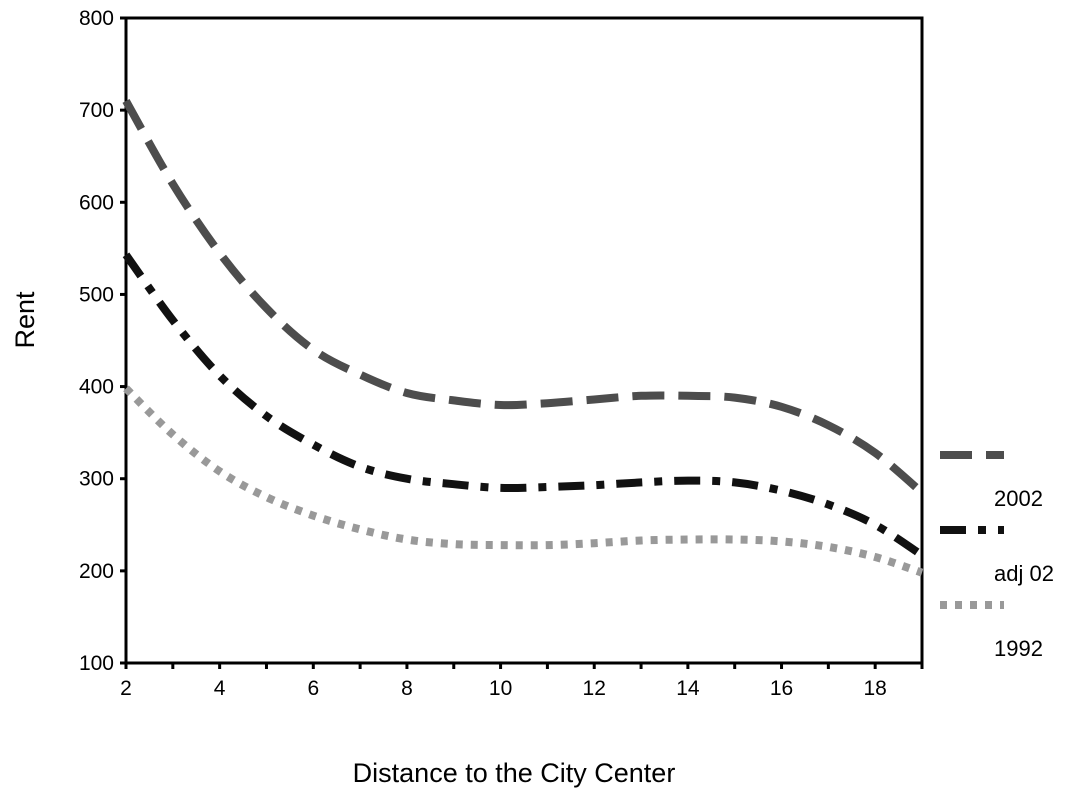 Image resolution: width=1071 pixels, height=794 pixels. Describe the element at coordinates (96, 110) in the screenshot. I see `y-tick-label: 700` at that location.